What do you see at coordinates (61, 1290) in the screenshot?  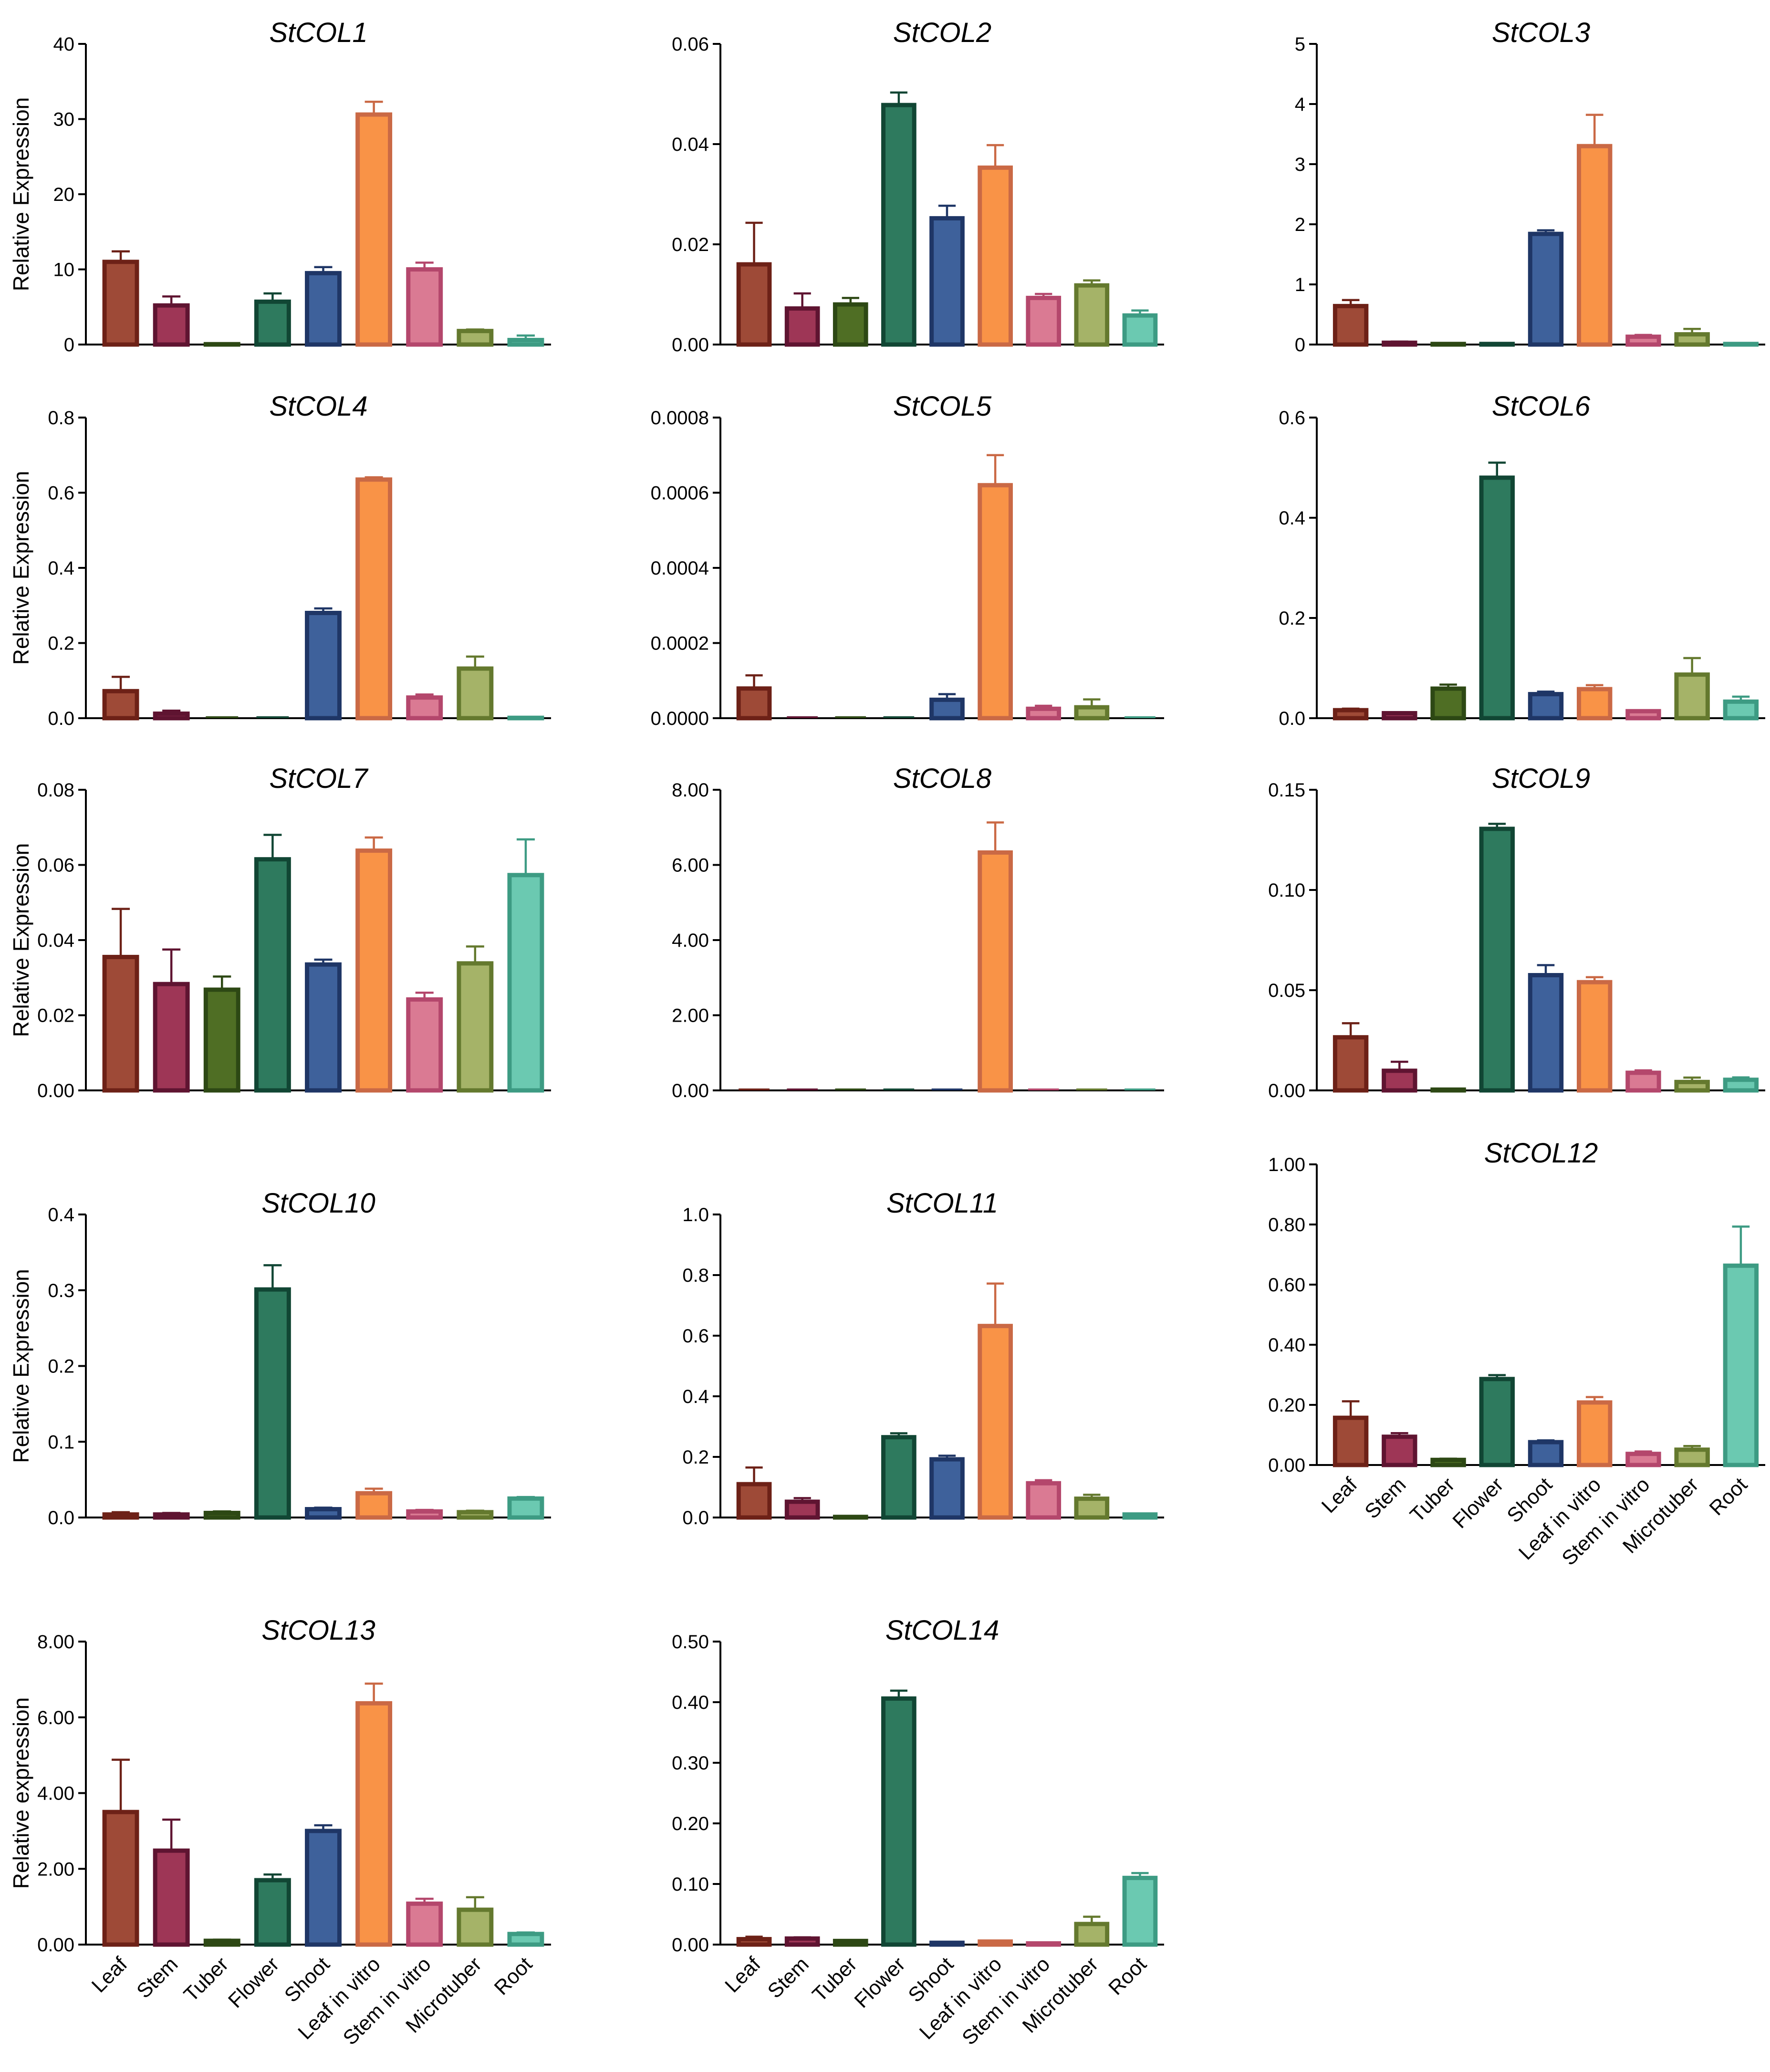 I see `y-tick-label: 0.3` at bounding box center [61, 1290].